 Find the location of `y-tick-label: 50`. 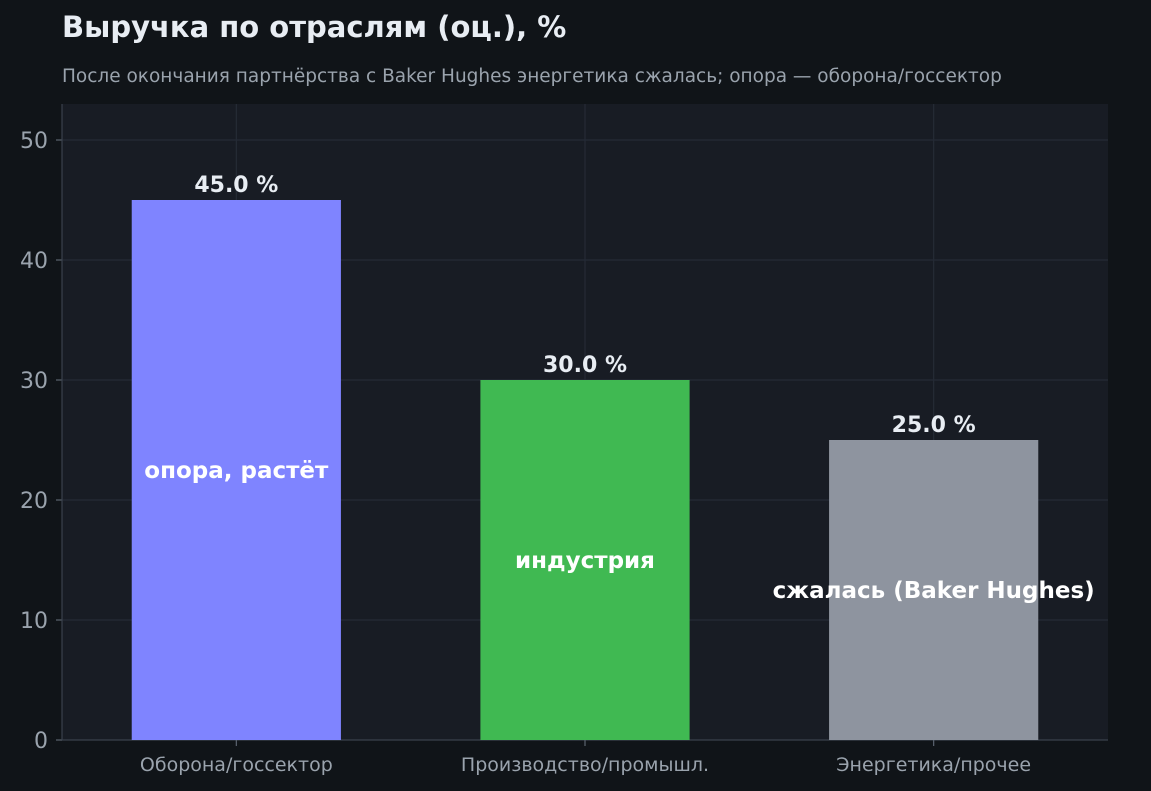

y-tick-label: 50 is located at coordinates (34, 141).